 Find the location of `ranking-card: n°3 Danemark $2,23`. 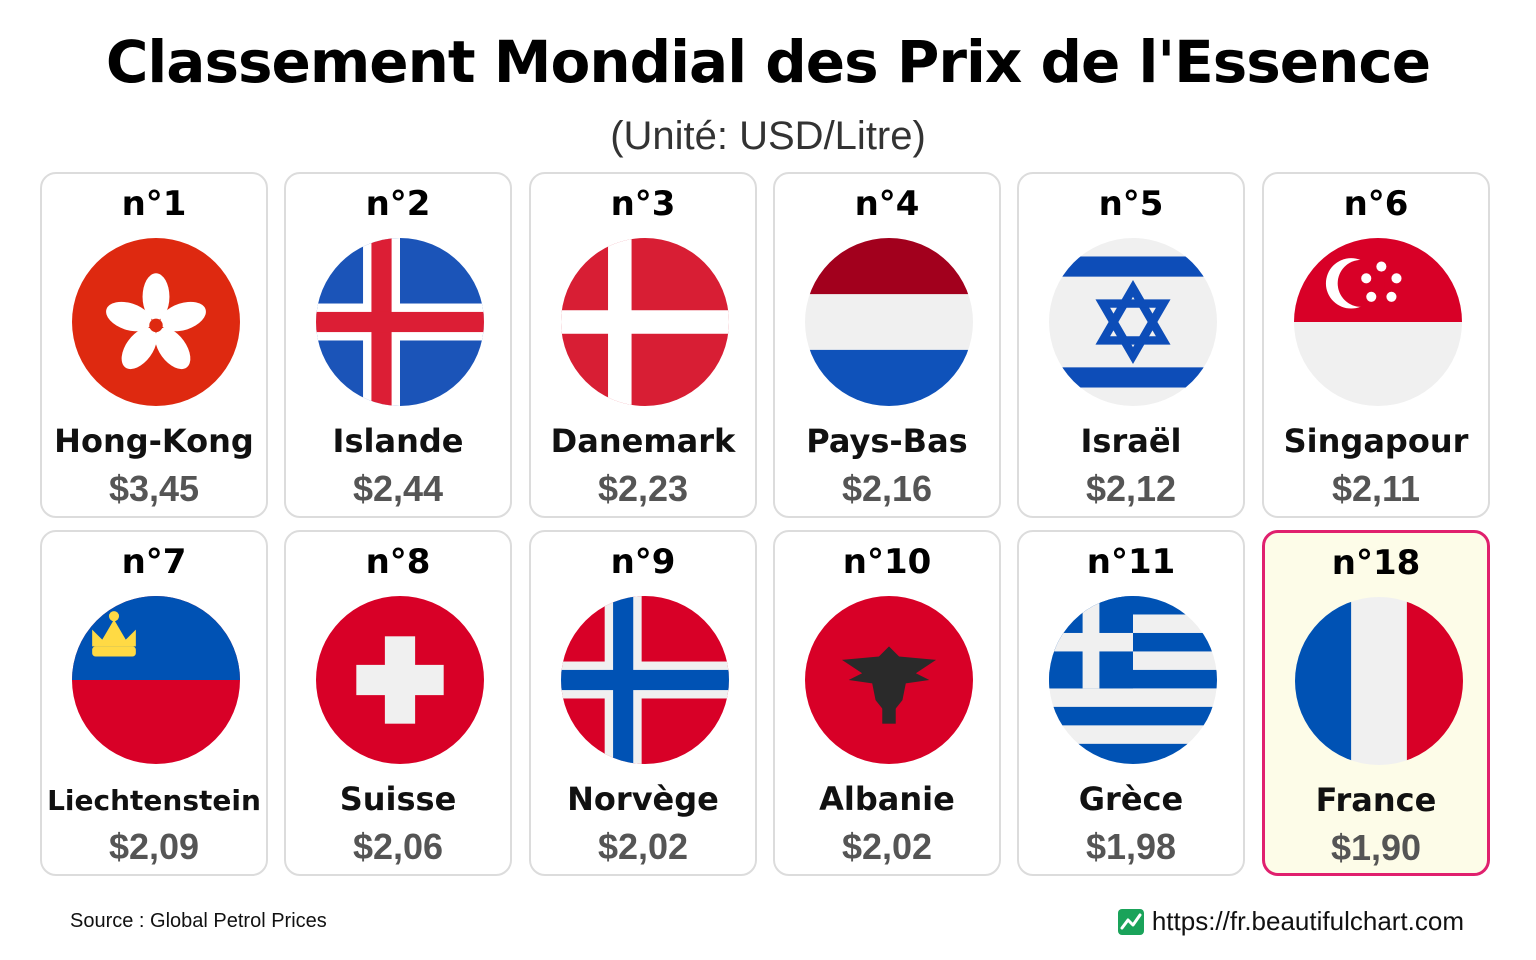

ranking-card: n°3 Danemark $2,23 is located at coordinates (643, 345).